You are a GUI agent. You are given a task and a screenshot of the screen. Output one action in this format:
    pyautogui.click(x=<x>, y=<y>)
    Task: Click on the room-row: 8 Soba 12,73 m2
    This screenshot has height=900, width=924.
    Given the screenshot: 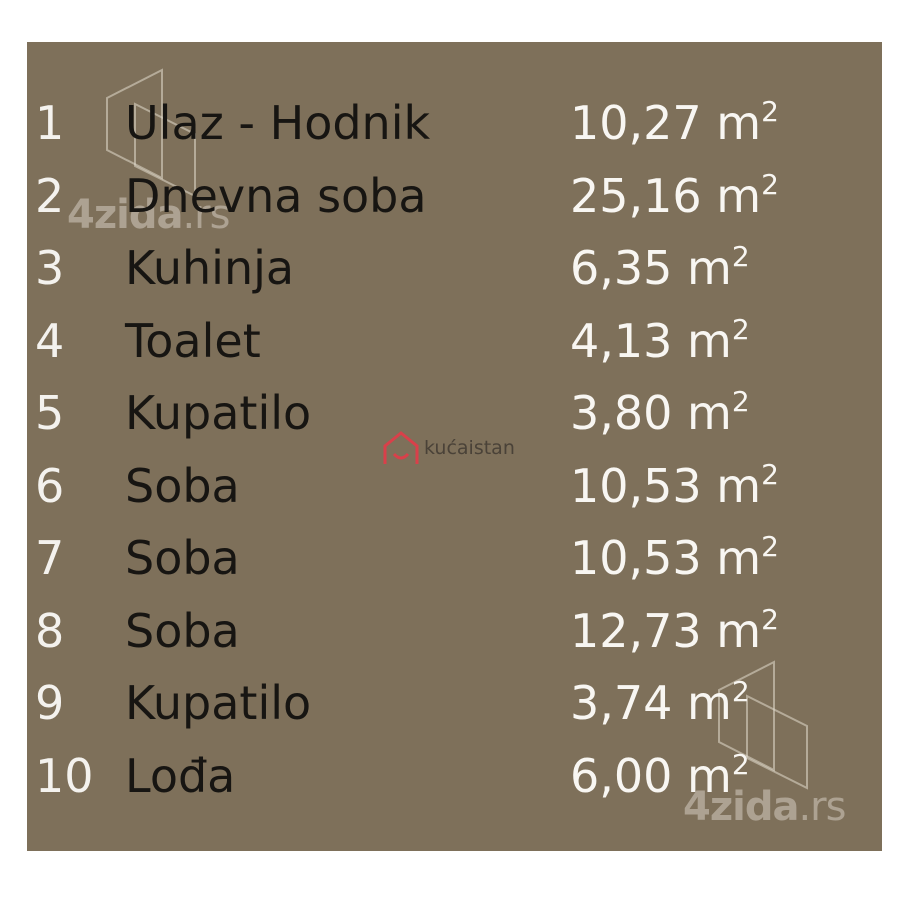 What is the action you would take?
    pyautogui.click(x=454, y=631)
    